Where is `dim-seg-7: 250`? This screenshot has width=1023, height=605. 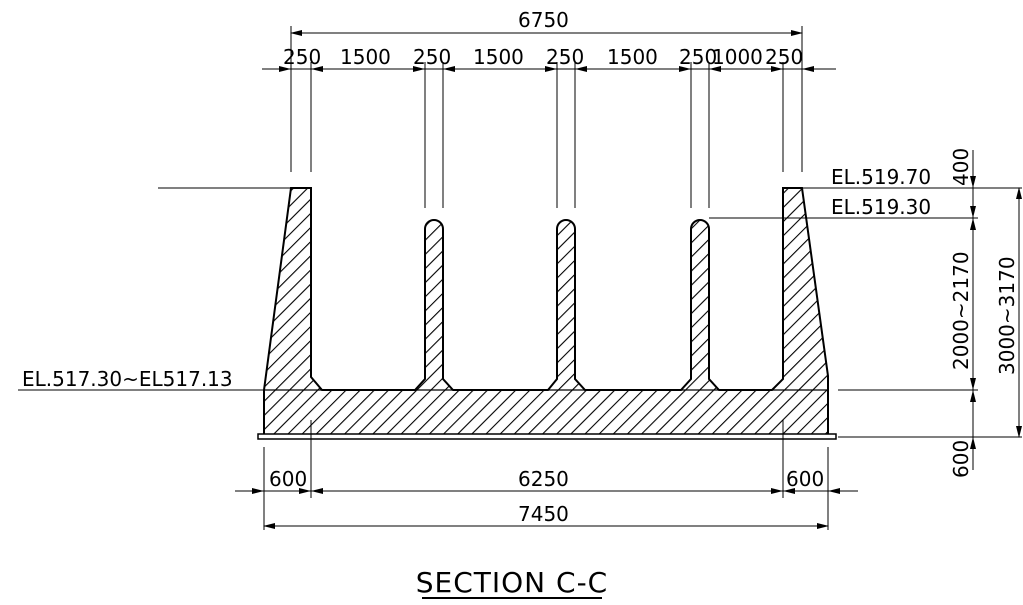
dim-seg-7: 250 is located at coordinates (698, 57).